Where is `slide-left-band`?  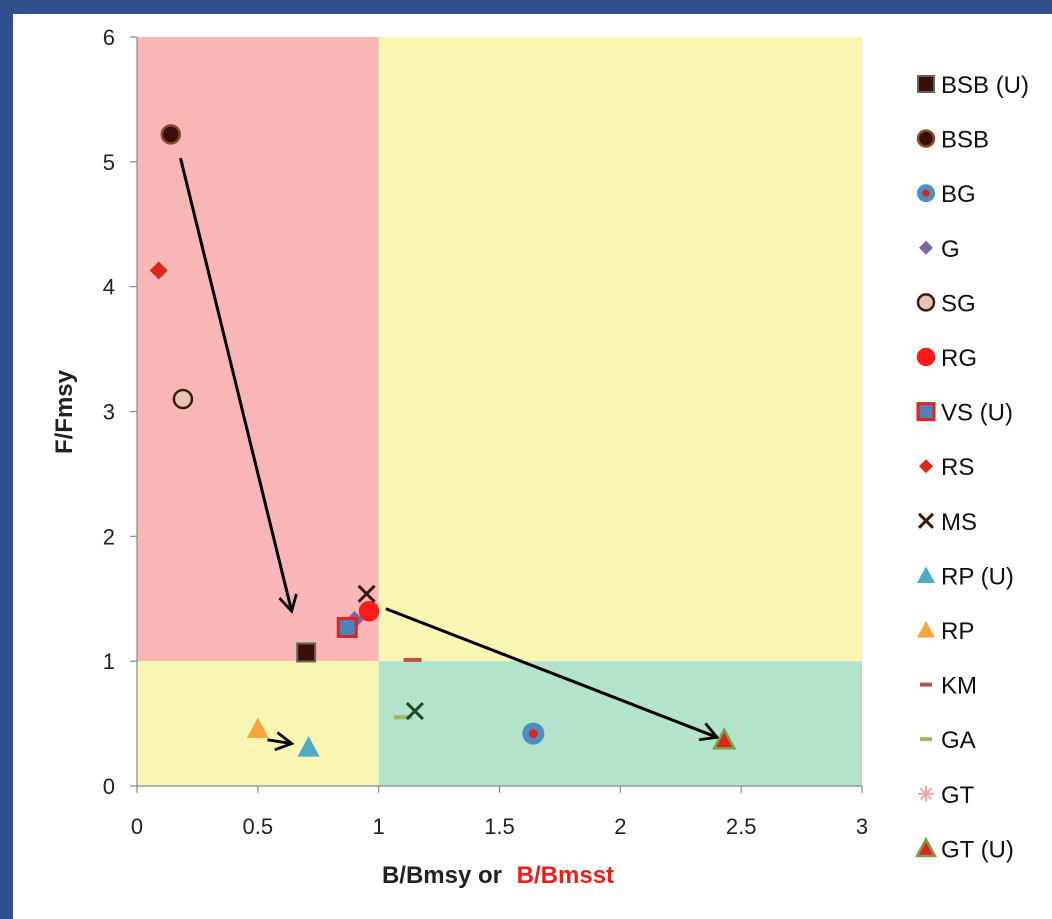 slide-left-band is located at coordinates (6, 459).